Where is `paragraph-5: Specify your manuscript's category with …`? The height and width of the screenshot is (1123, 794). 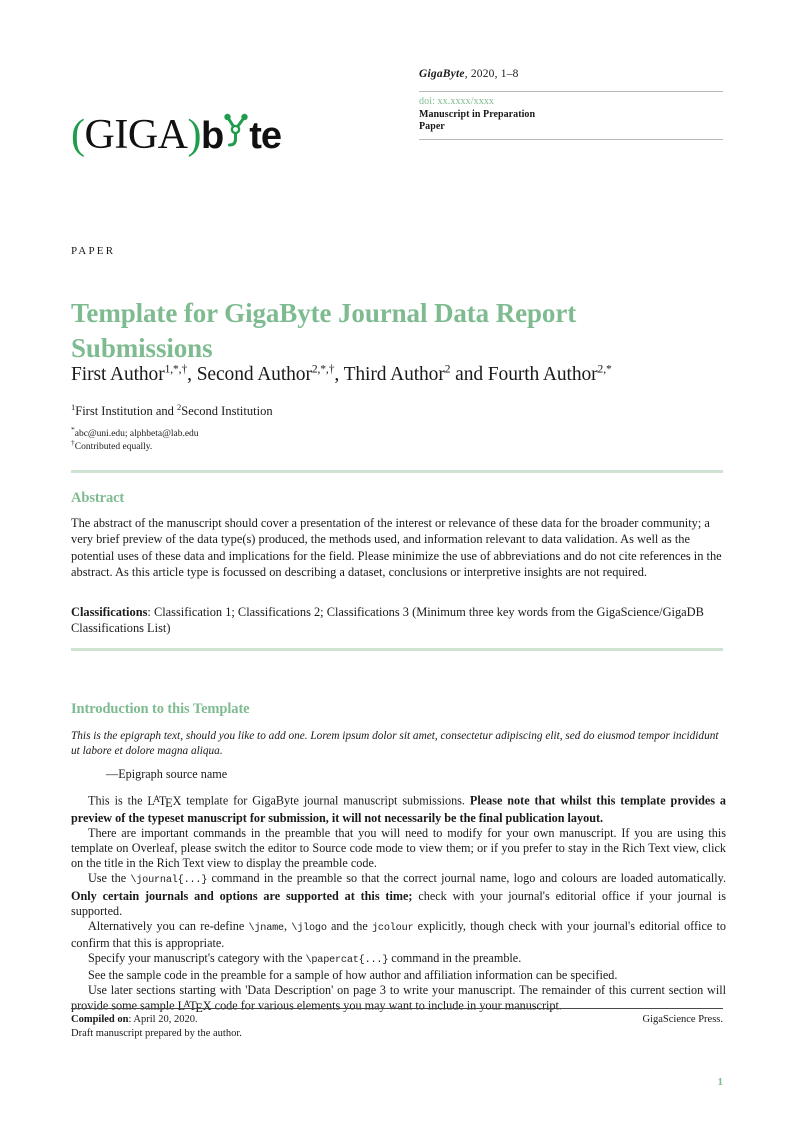
paragraph-5: Specify your manuscript's category with … is located at coordinates (398, 959).